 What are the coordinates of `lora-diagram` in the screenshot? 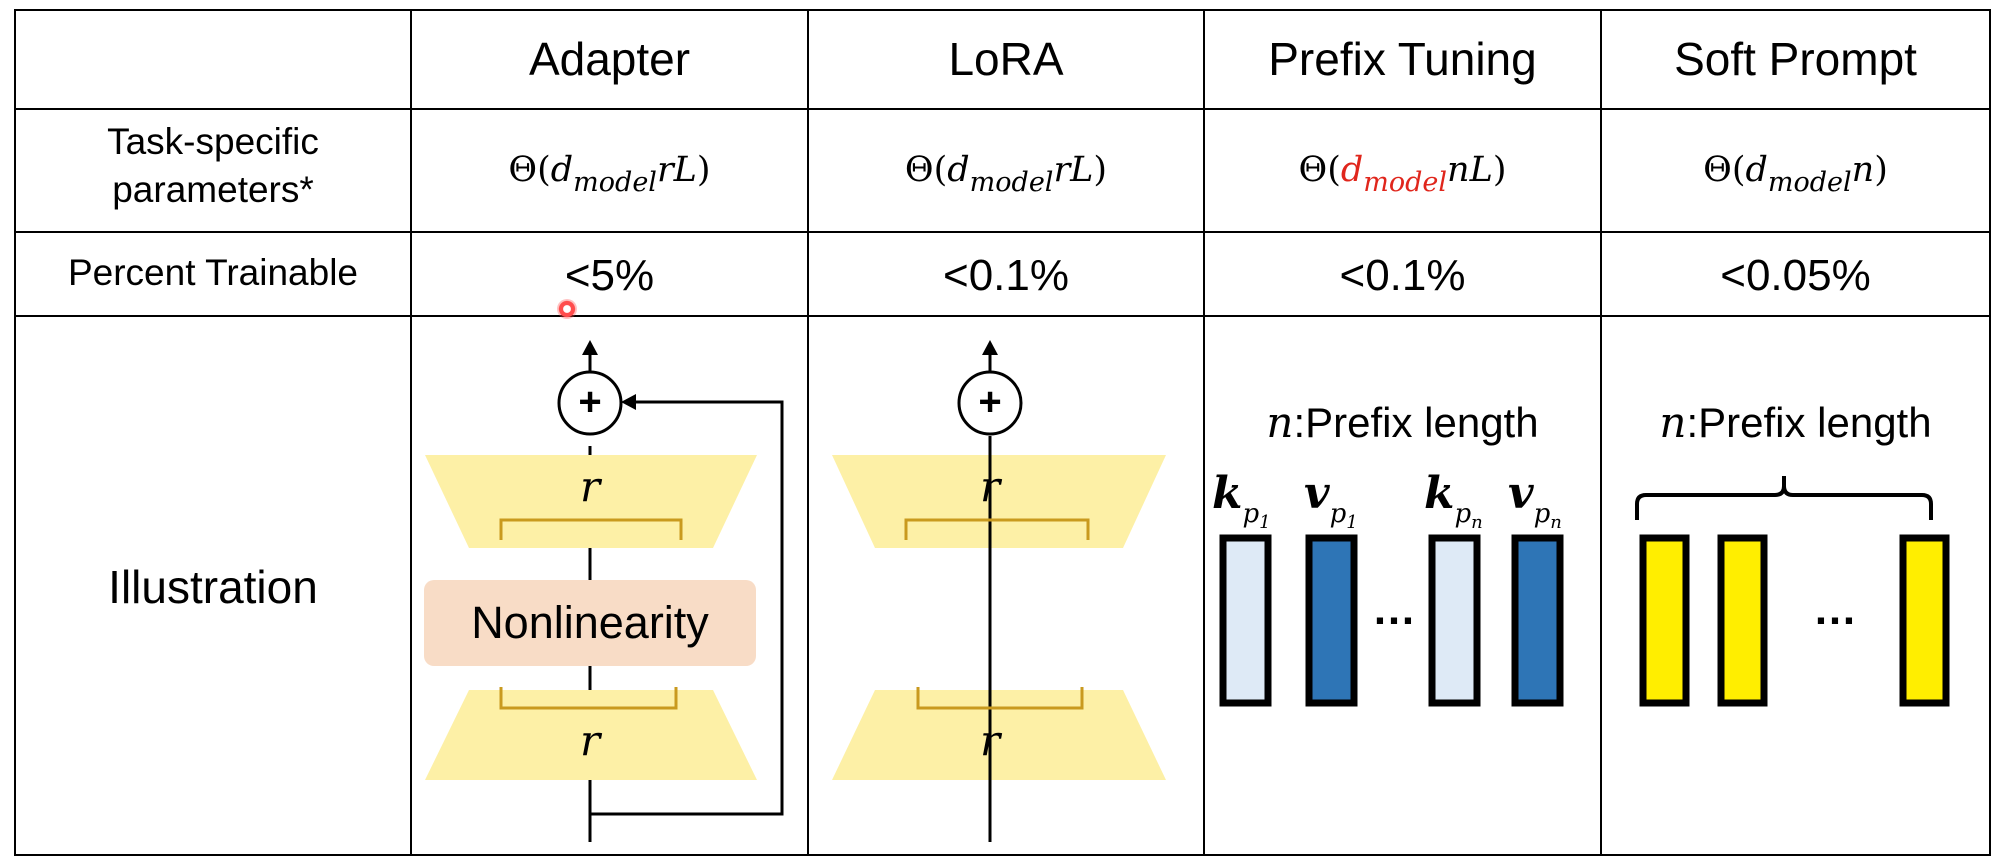 It's located at (999, 591).